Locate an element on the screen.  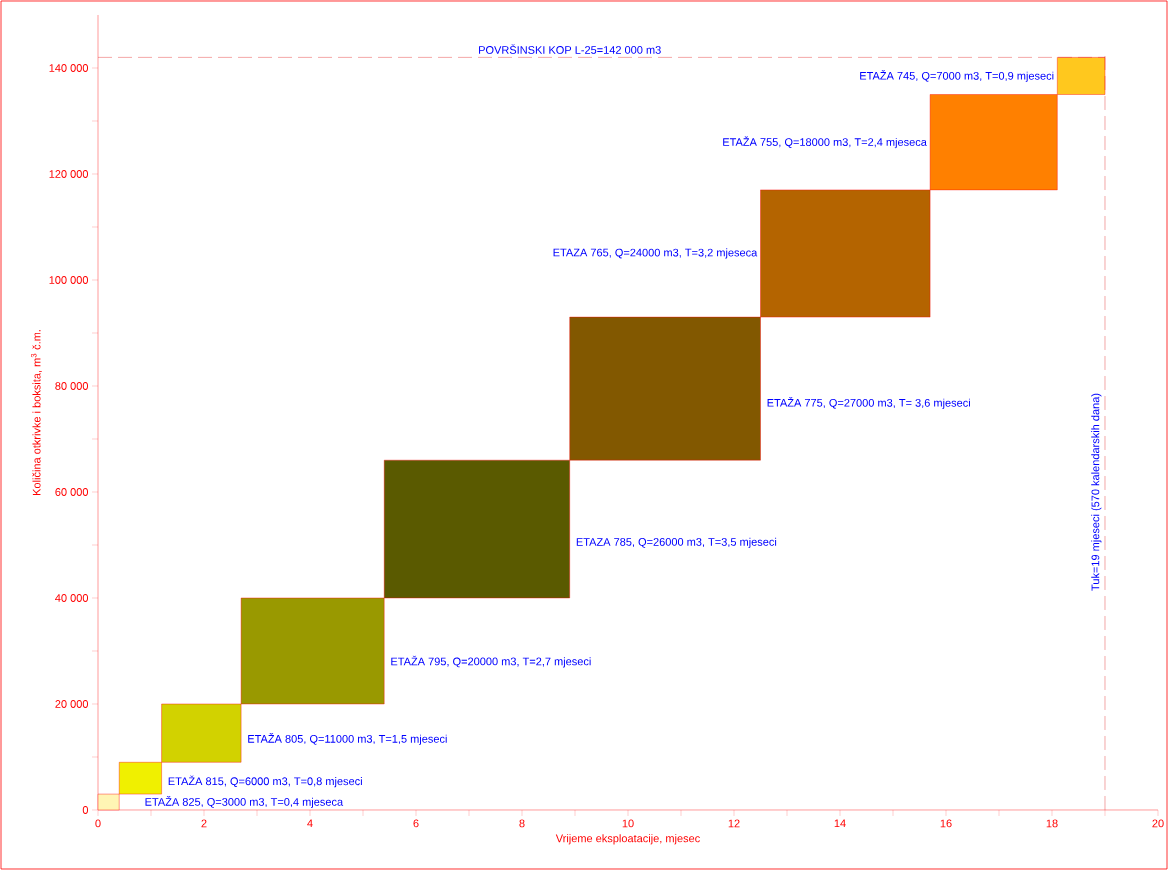
x-tick-label: 16 is located at coordinates (946, 823).